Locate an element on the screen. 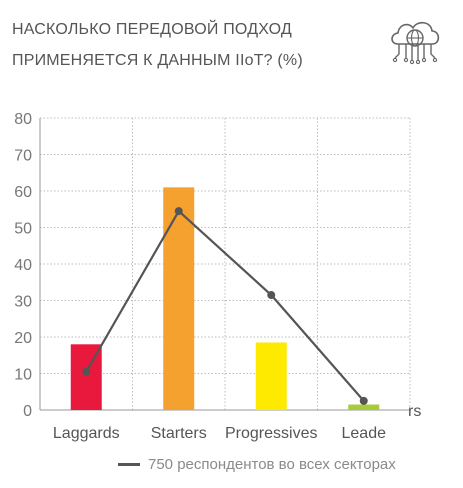 This screenshot has width=463, height=488. y-tick-label: 60 is located at coordinates (23, 192).